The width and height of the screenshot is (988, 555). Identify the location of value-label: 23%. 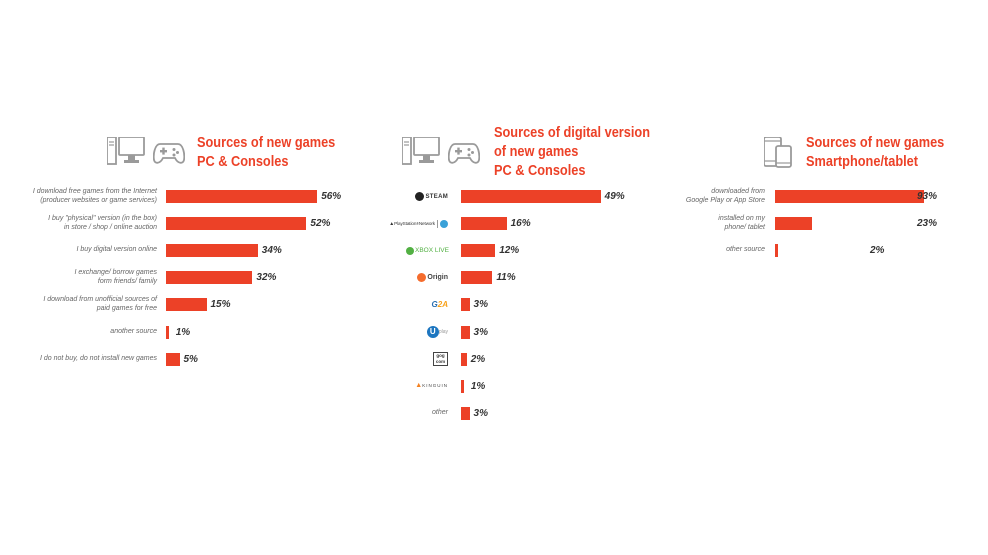
(927, 224).